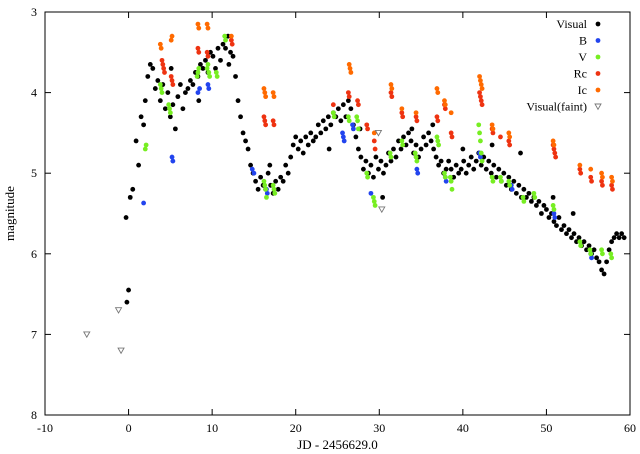 The image size is (640, 454). Describe the element at coordinates (582, 57) in the screenshot. I see `legend-label: V` at that location.